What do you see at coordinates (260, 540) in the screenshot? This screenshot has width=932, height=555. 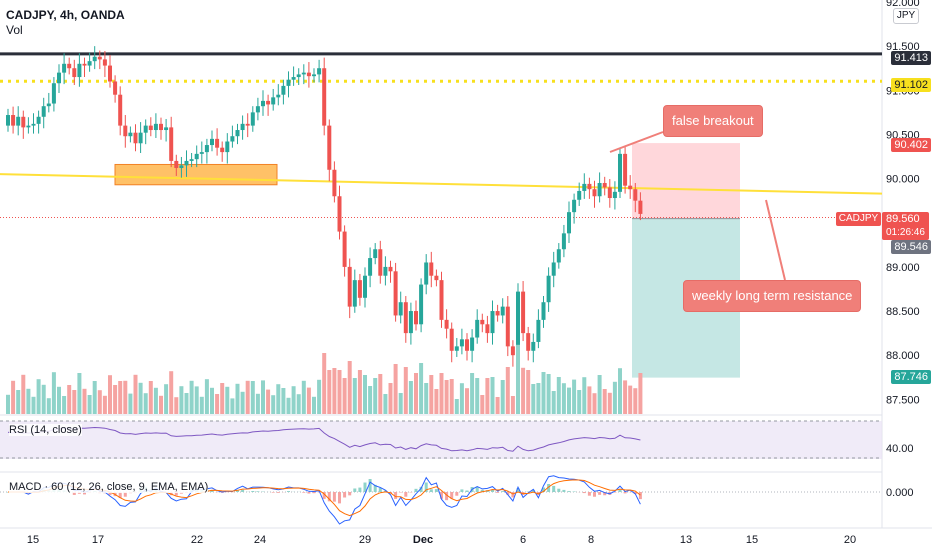 I see `time-tick: 24` at bounding box center [260, 540].